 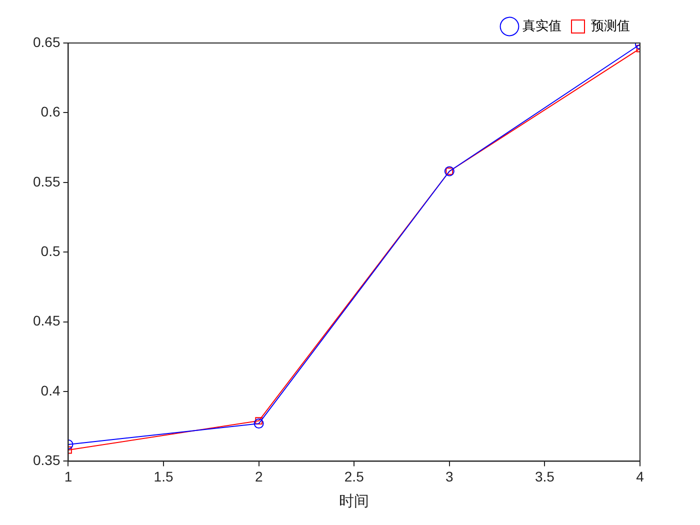 What do you see at coordinates (259, 423) in the screenshot?
I see `point` at bounding box center [259, 423].